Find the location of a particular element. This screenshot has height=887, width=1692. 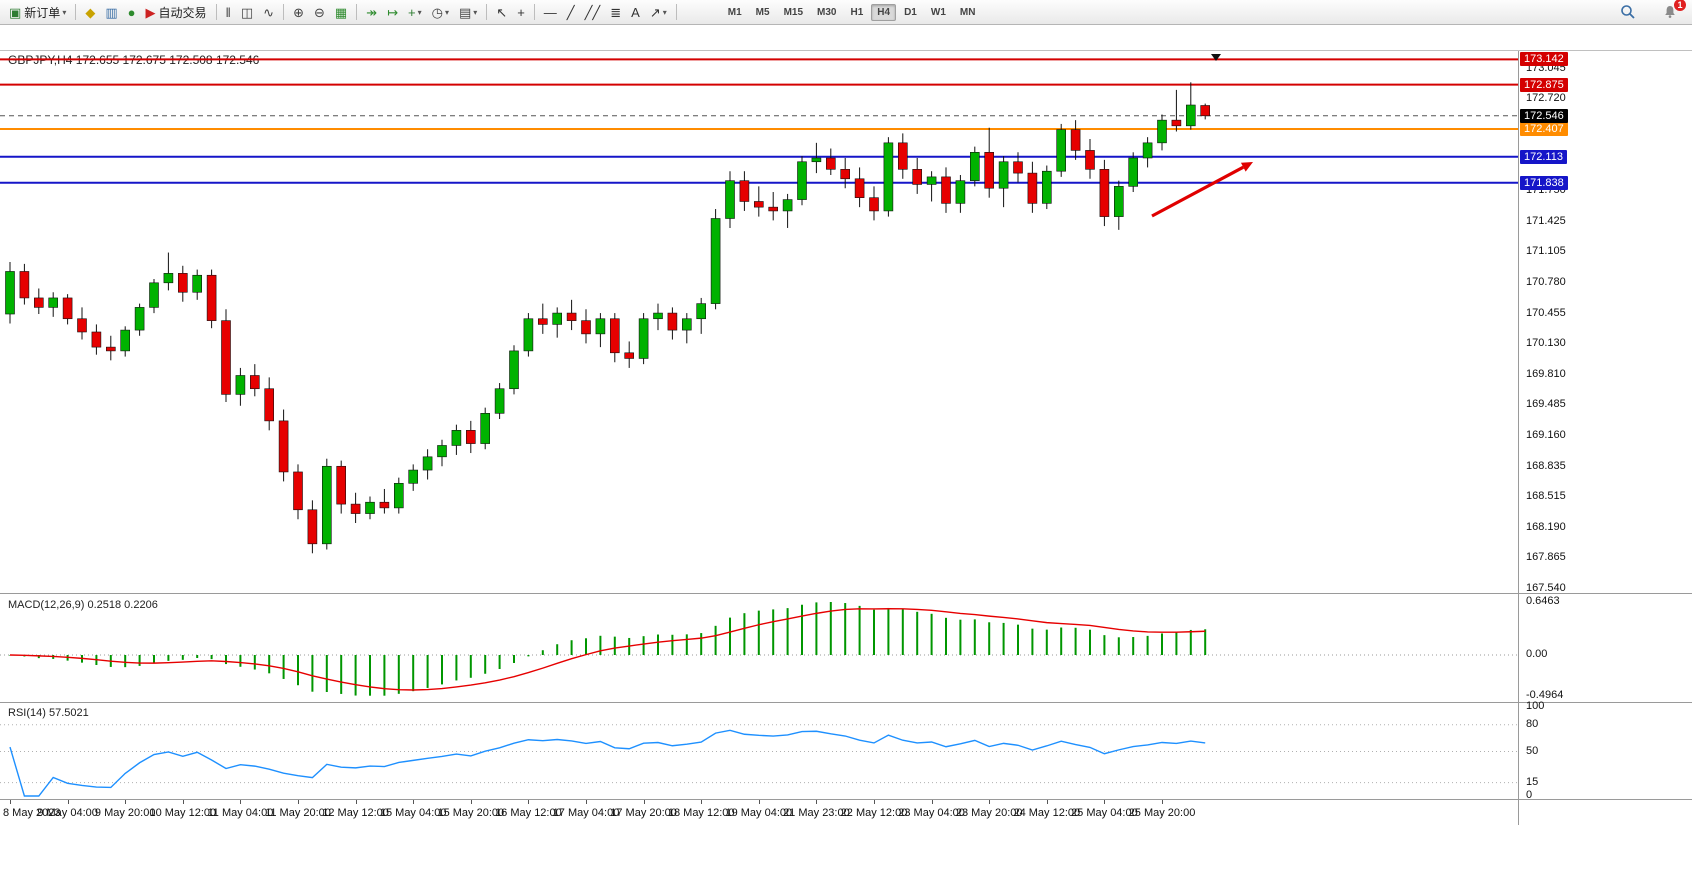

trend-arrow-annotation is located at coordinates (1202, 190).